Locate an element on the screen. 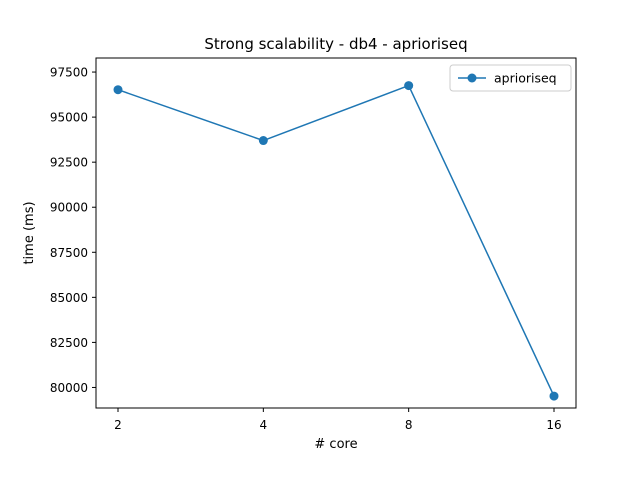 The image size is (640, 480). x-tick-label: 2 is located at coordinates (118, 425).